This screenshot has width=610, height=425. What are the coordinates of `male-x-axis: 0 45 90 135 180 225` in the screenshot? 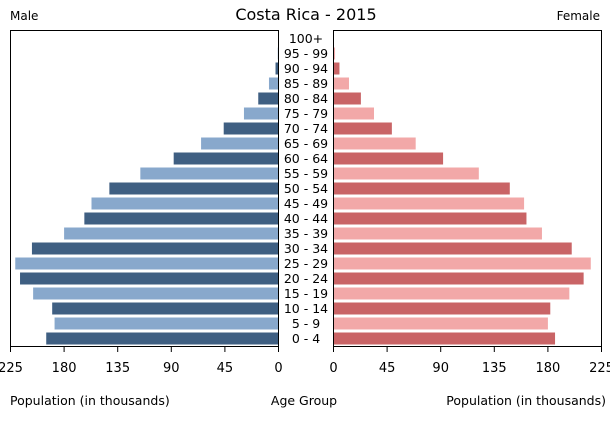 It's located at (141, 361).